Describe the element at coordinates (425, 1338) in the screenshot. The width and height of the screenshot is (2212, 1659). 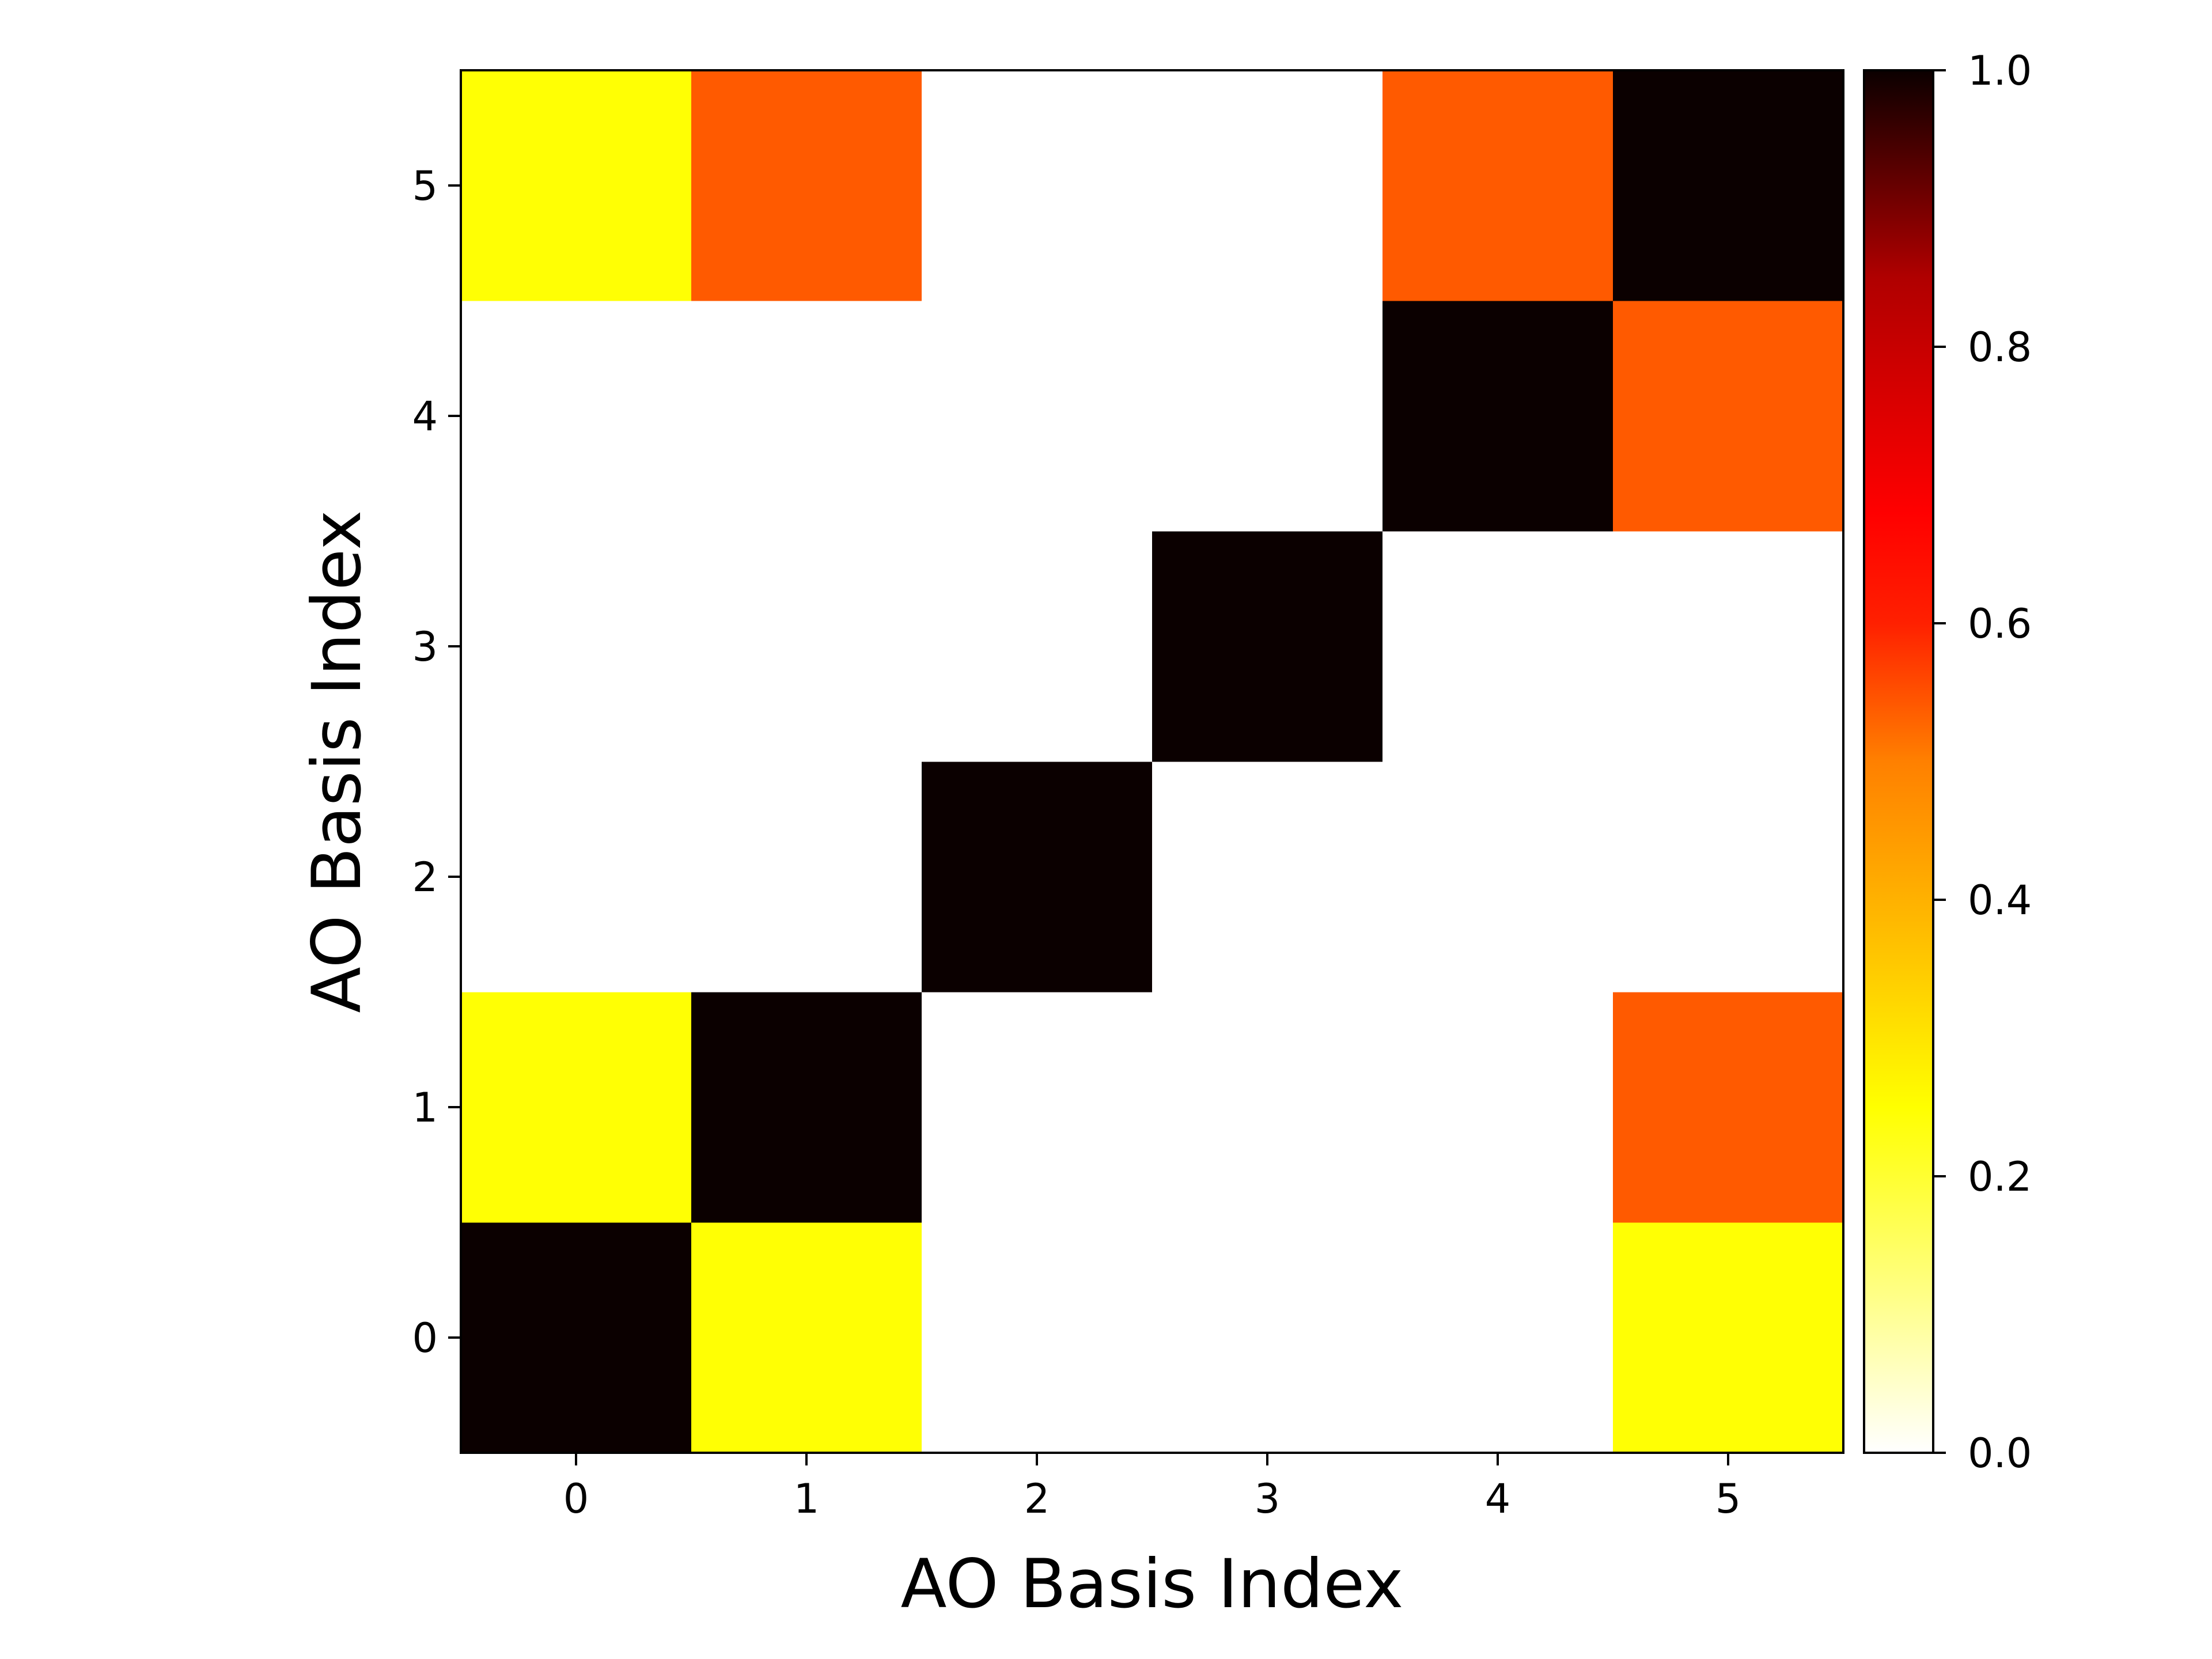
I see `y-tick-label: 0` at that location.